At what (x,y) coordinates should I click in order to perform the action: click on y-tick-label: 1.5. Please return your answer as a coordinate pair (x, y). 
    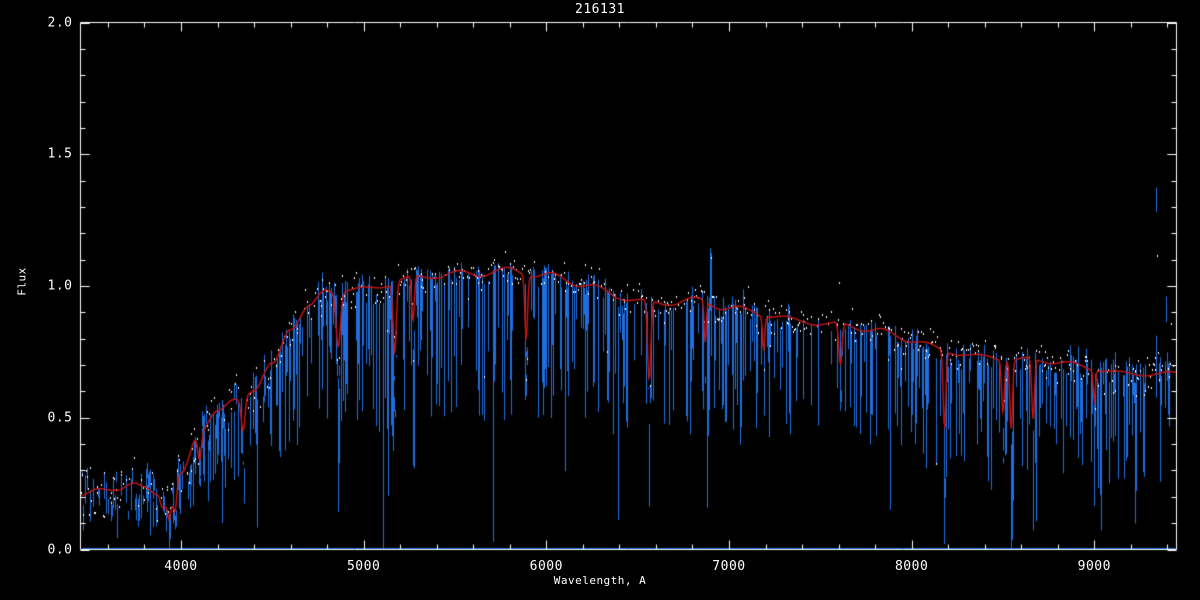
    Looking at the image, I should click on (60, 154).